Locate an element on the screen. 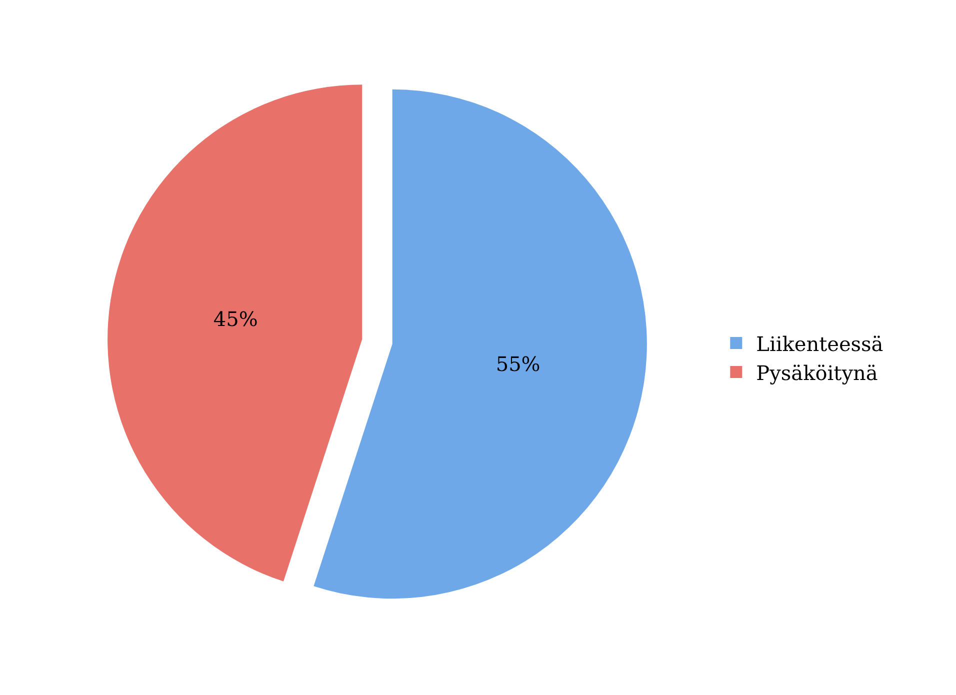 The image size is (956, 695). data-label: 45% is located at coordinates (235, 319).